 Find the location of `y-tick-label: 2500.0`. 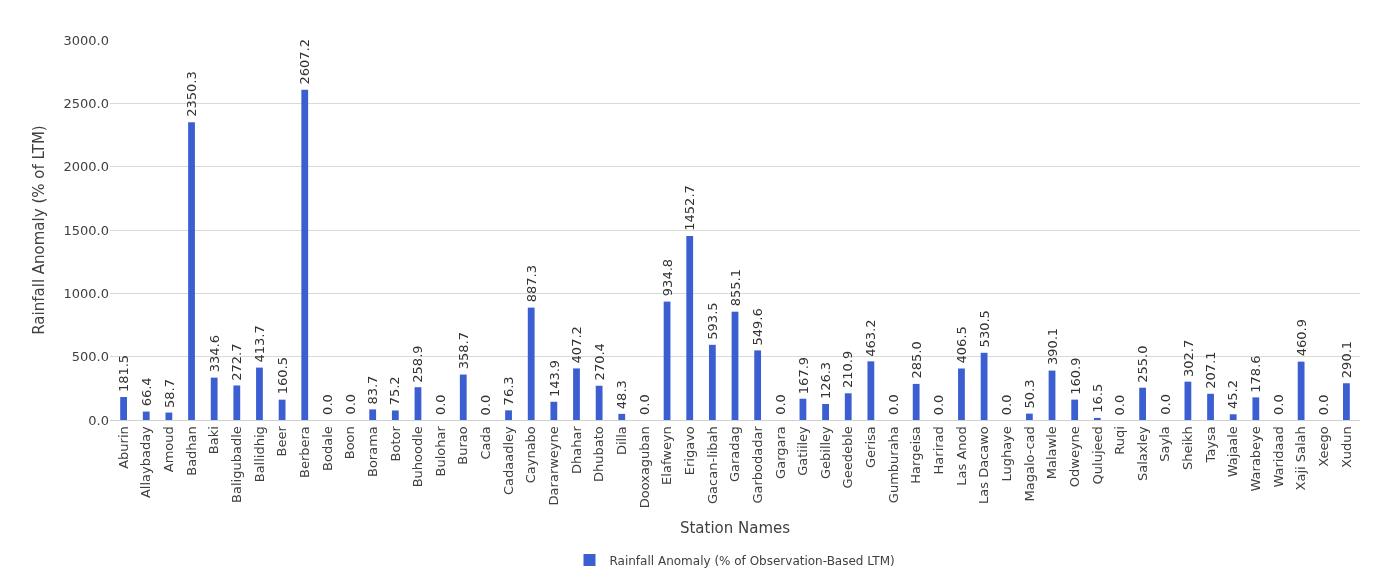

y-tick-label: 2500.0 is located at coordinates (86, 103).